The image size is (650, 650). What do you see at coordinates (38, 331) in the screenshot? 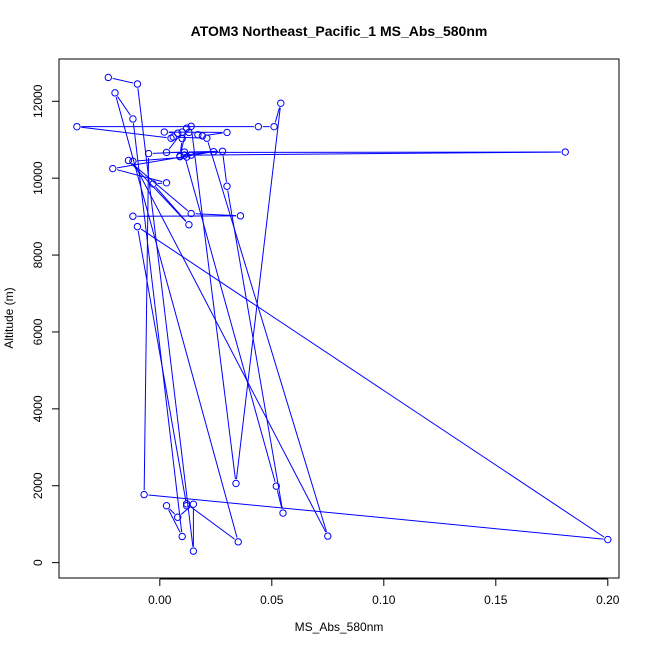
I see `y-tick-label: 6000` at bounding box center [38, 331].